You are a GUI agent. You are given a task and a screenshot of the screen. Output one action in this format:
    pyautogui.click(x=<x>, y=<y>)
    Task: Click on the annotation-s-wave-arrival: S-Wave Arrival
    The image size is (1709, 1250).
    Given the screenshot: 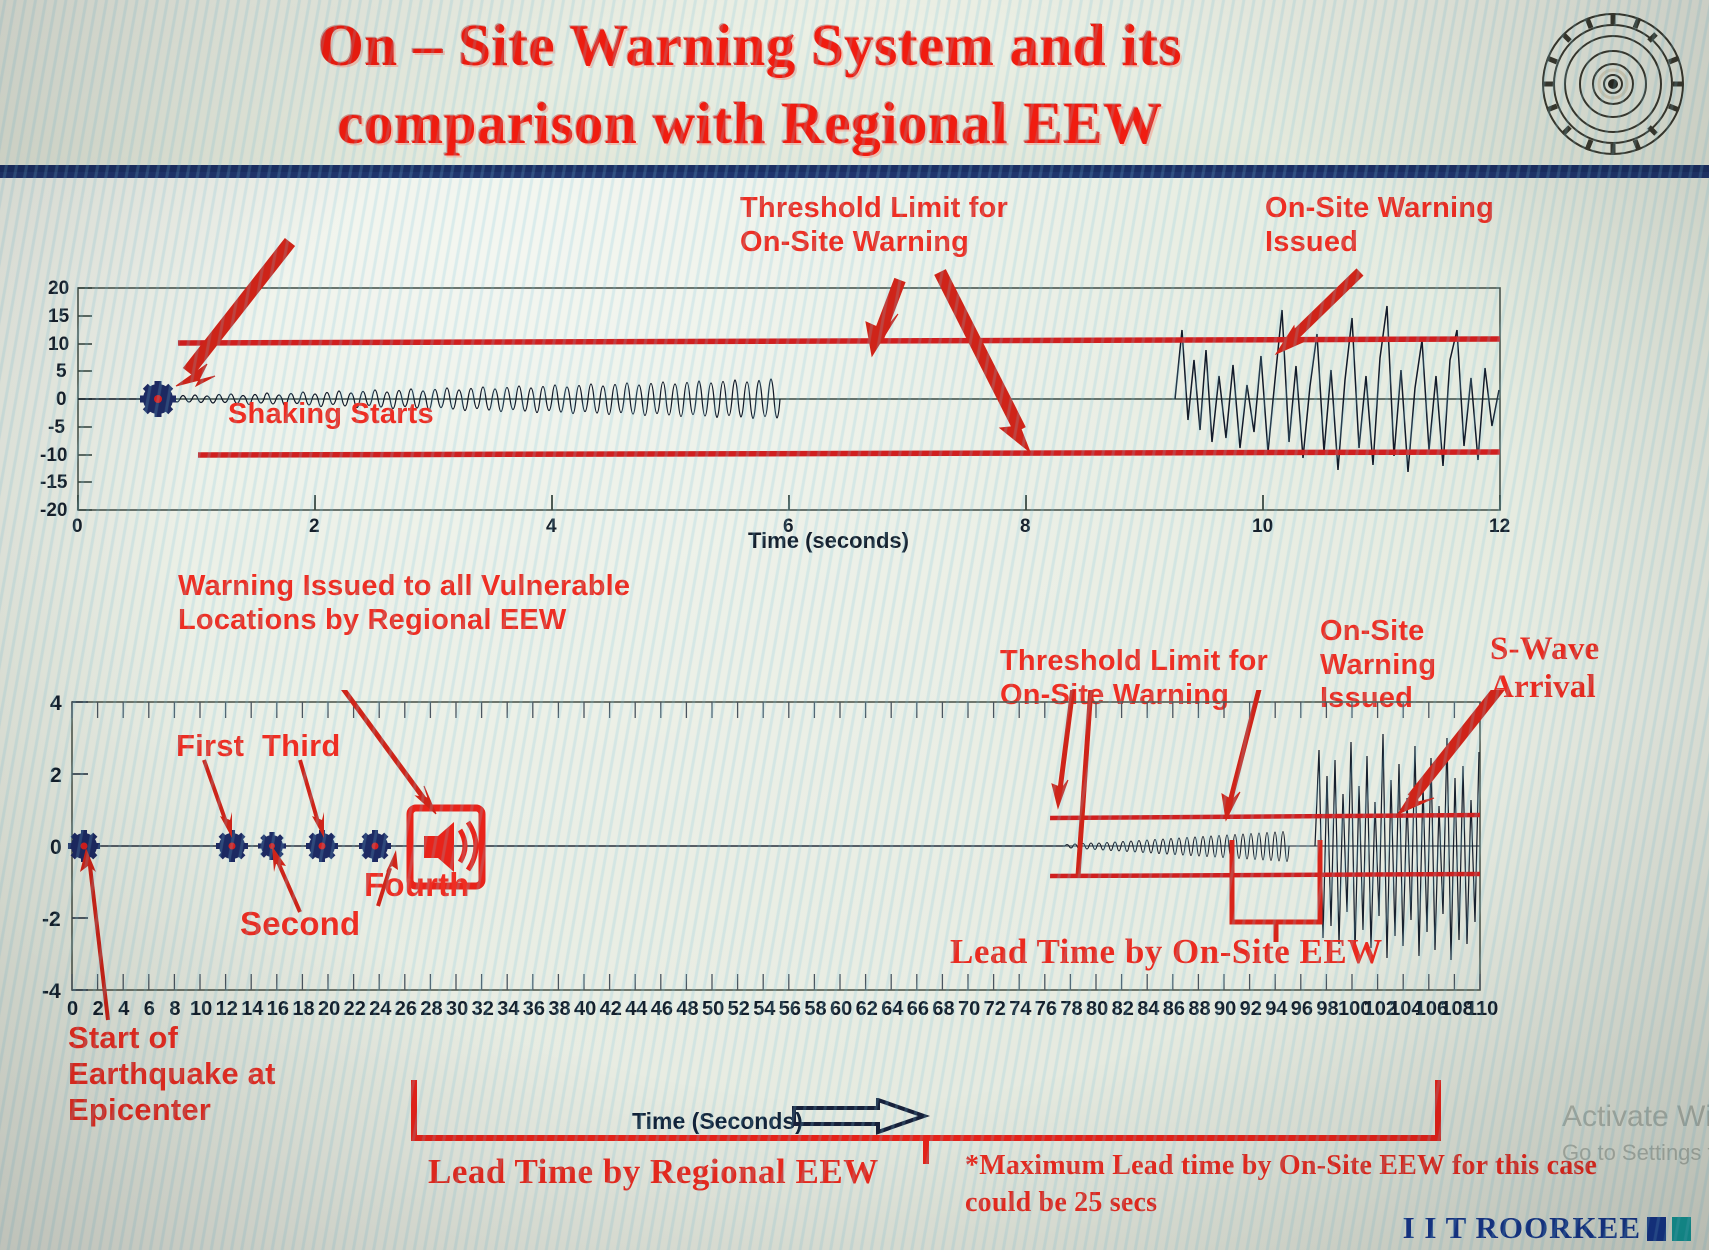 What is the action you would take?
    pyautogui.click(x=1545, y=668)
    